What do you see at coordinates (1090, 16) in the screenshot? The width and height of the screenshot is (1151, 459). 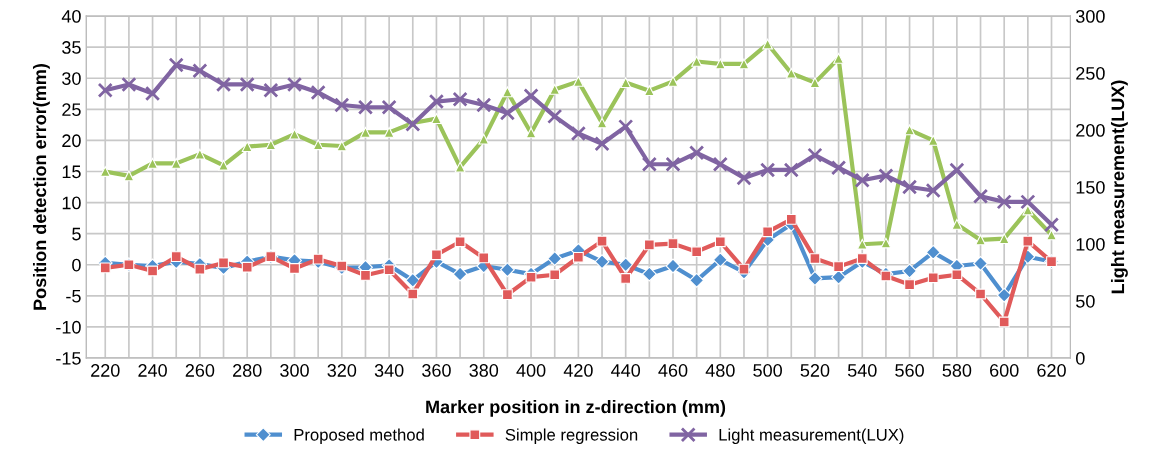 I see `y2-tick-label: 300` at bounding box center [1090, 16].